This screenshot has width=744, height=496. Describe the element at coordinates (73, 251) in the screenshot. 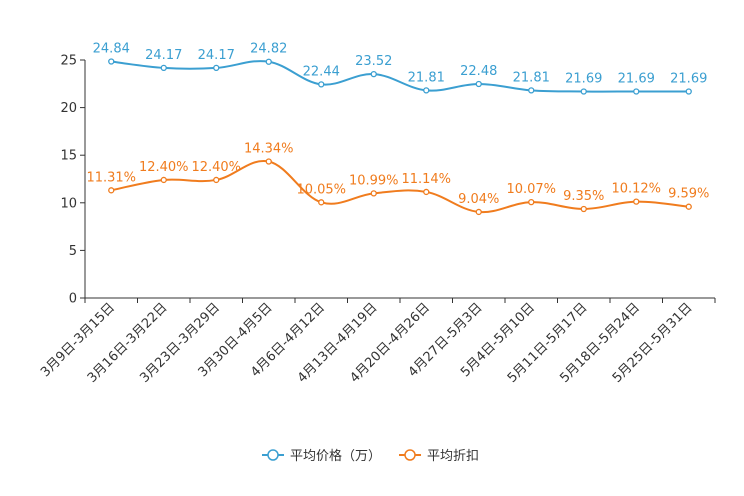

I see `y-tick-label: 5` at that location.